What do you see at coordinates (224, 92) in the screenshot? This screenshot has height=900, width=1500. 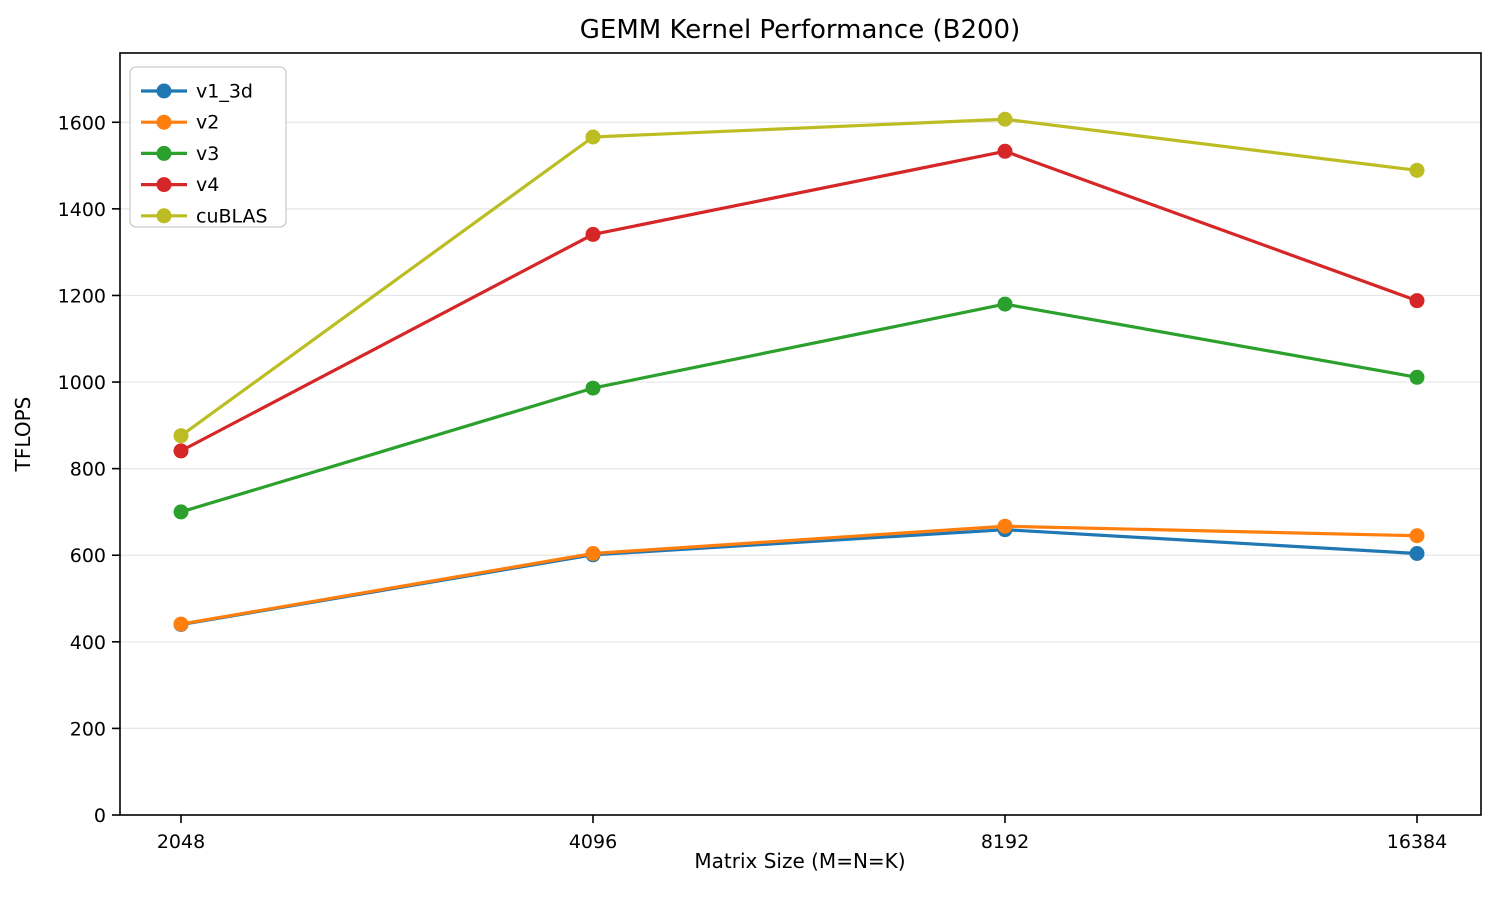 I see `legend-label-v1_3d: v1_3d` at bounding box center [224, 92].